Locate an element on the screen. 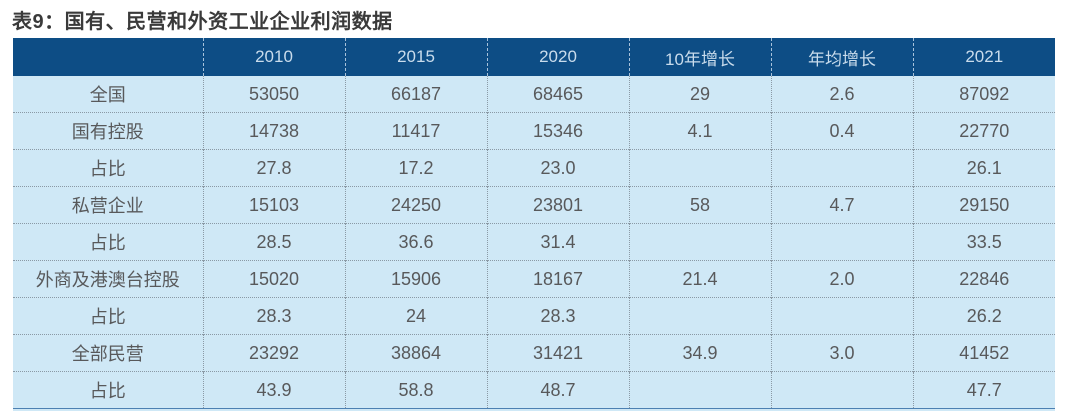  value-cell: 29 is located at coordinates (699, 94).